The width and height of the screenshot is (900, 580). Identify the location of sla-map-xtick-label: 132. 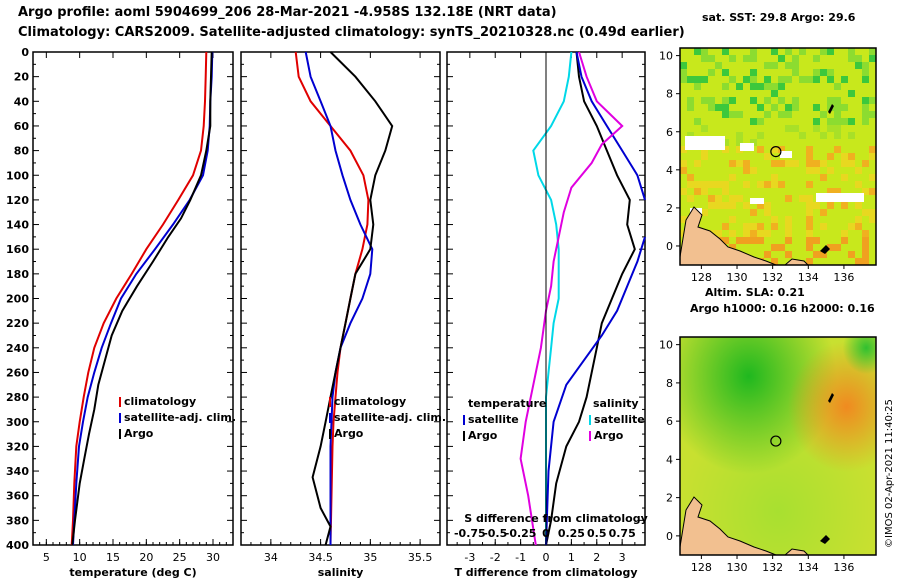
(772, 567).